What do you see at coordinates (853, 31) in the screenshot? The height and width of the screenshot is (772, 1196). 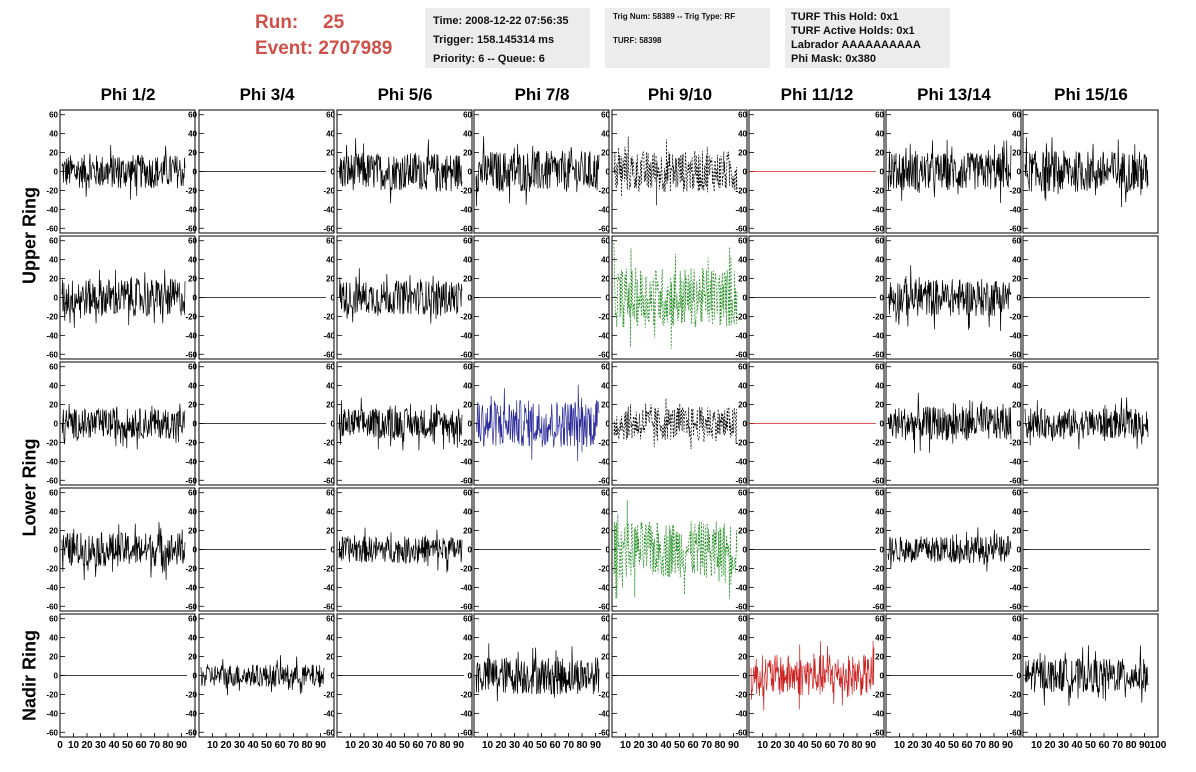 I see `turf-active-holds-line: TURF Active Holds: 0x1` at bounding box center [853, 31].